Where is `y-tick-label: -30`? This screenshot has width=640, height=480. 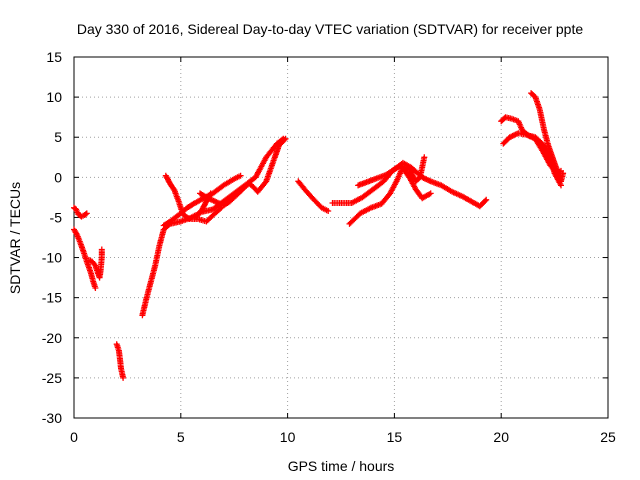 y-tick-label: -30 is located at coordinates (52, 418).